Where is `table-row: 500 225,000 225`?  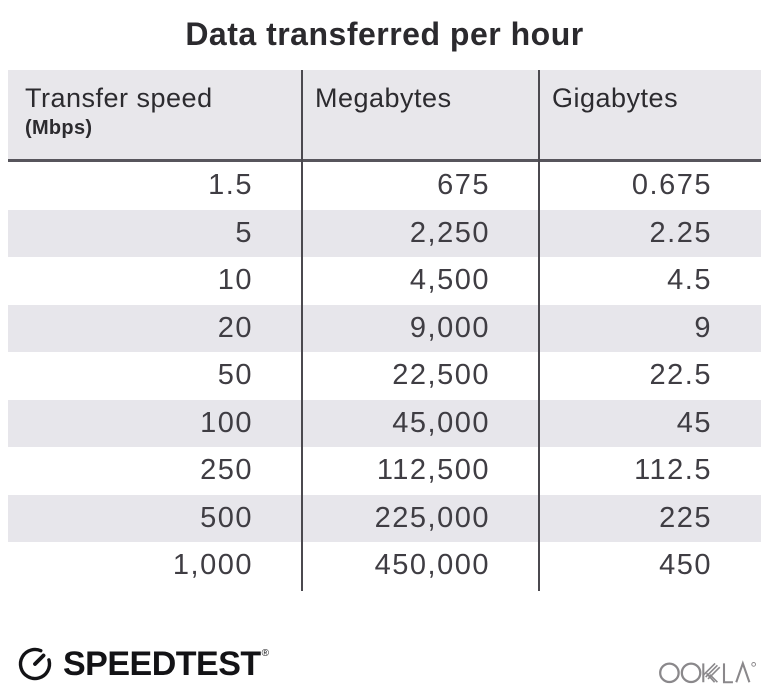
table-row: 500 225,000 225 is located at coordinates (384, 518).